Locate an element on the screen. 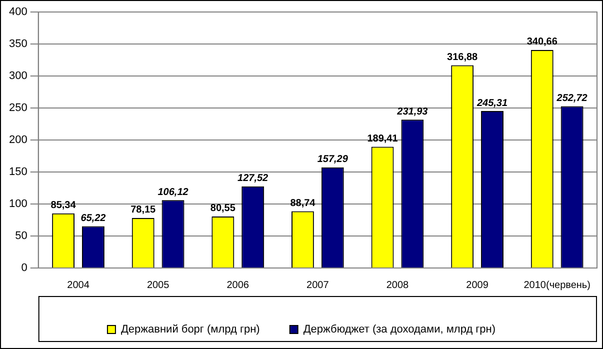 The image size is (603, 349). legend-label: Державний борг (млрд грн) is located at coordinates (190, 330).